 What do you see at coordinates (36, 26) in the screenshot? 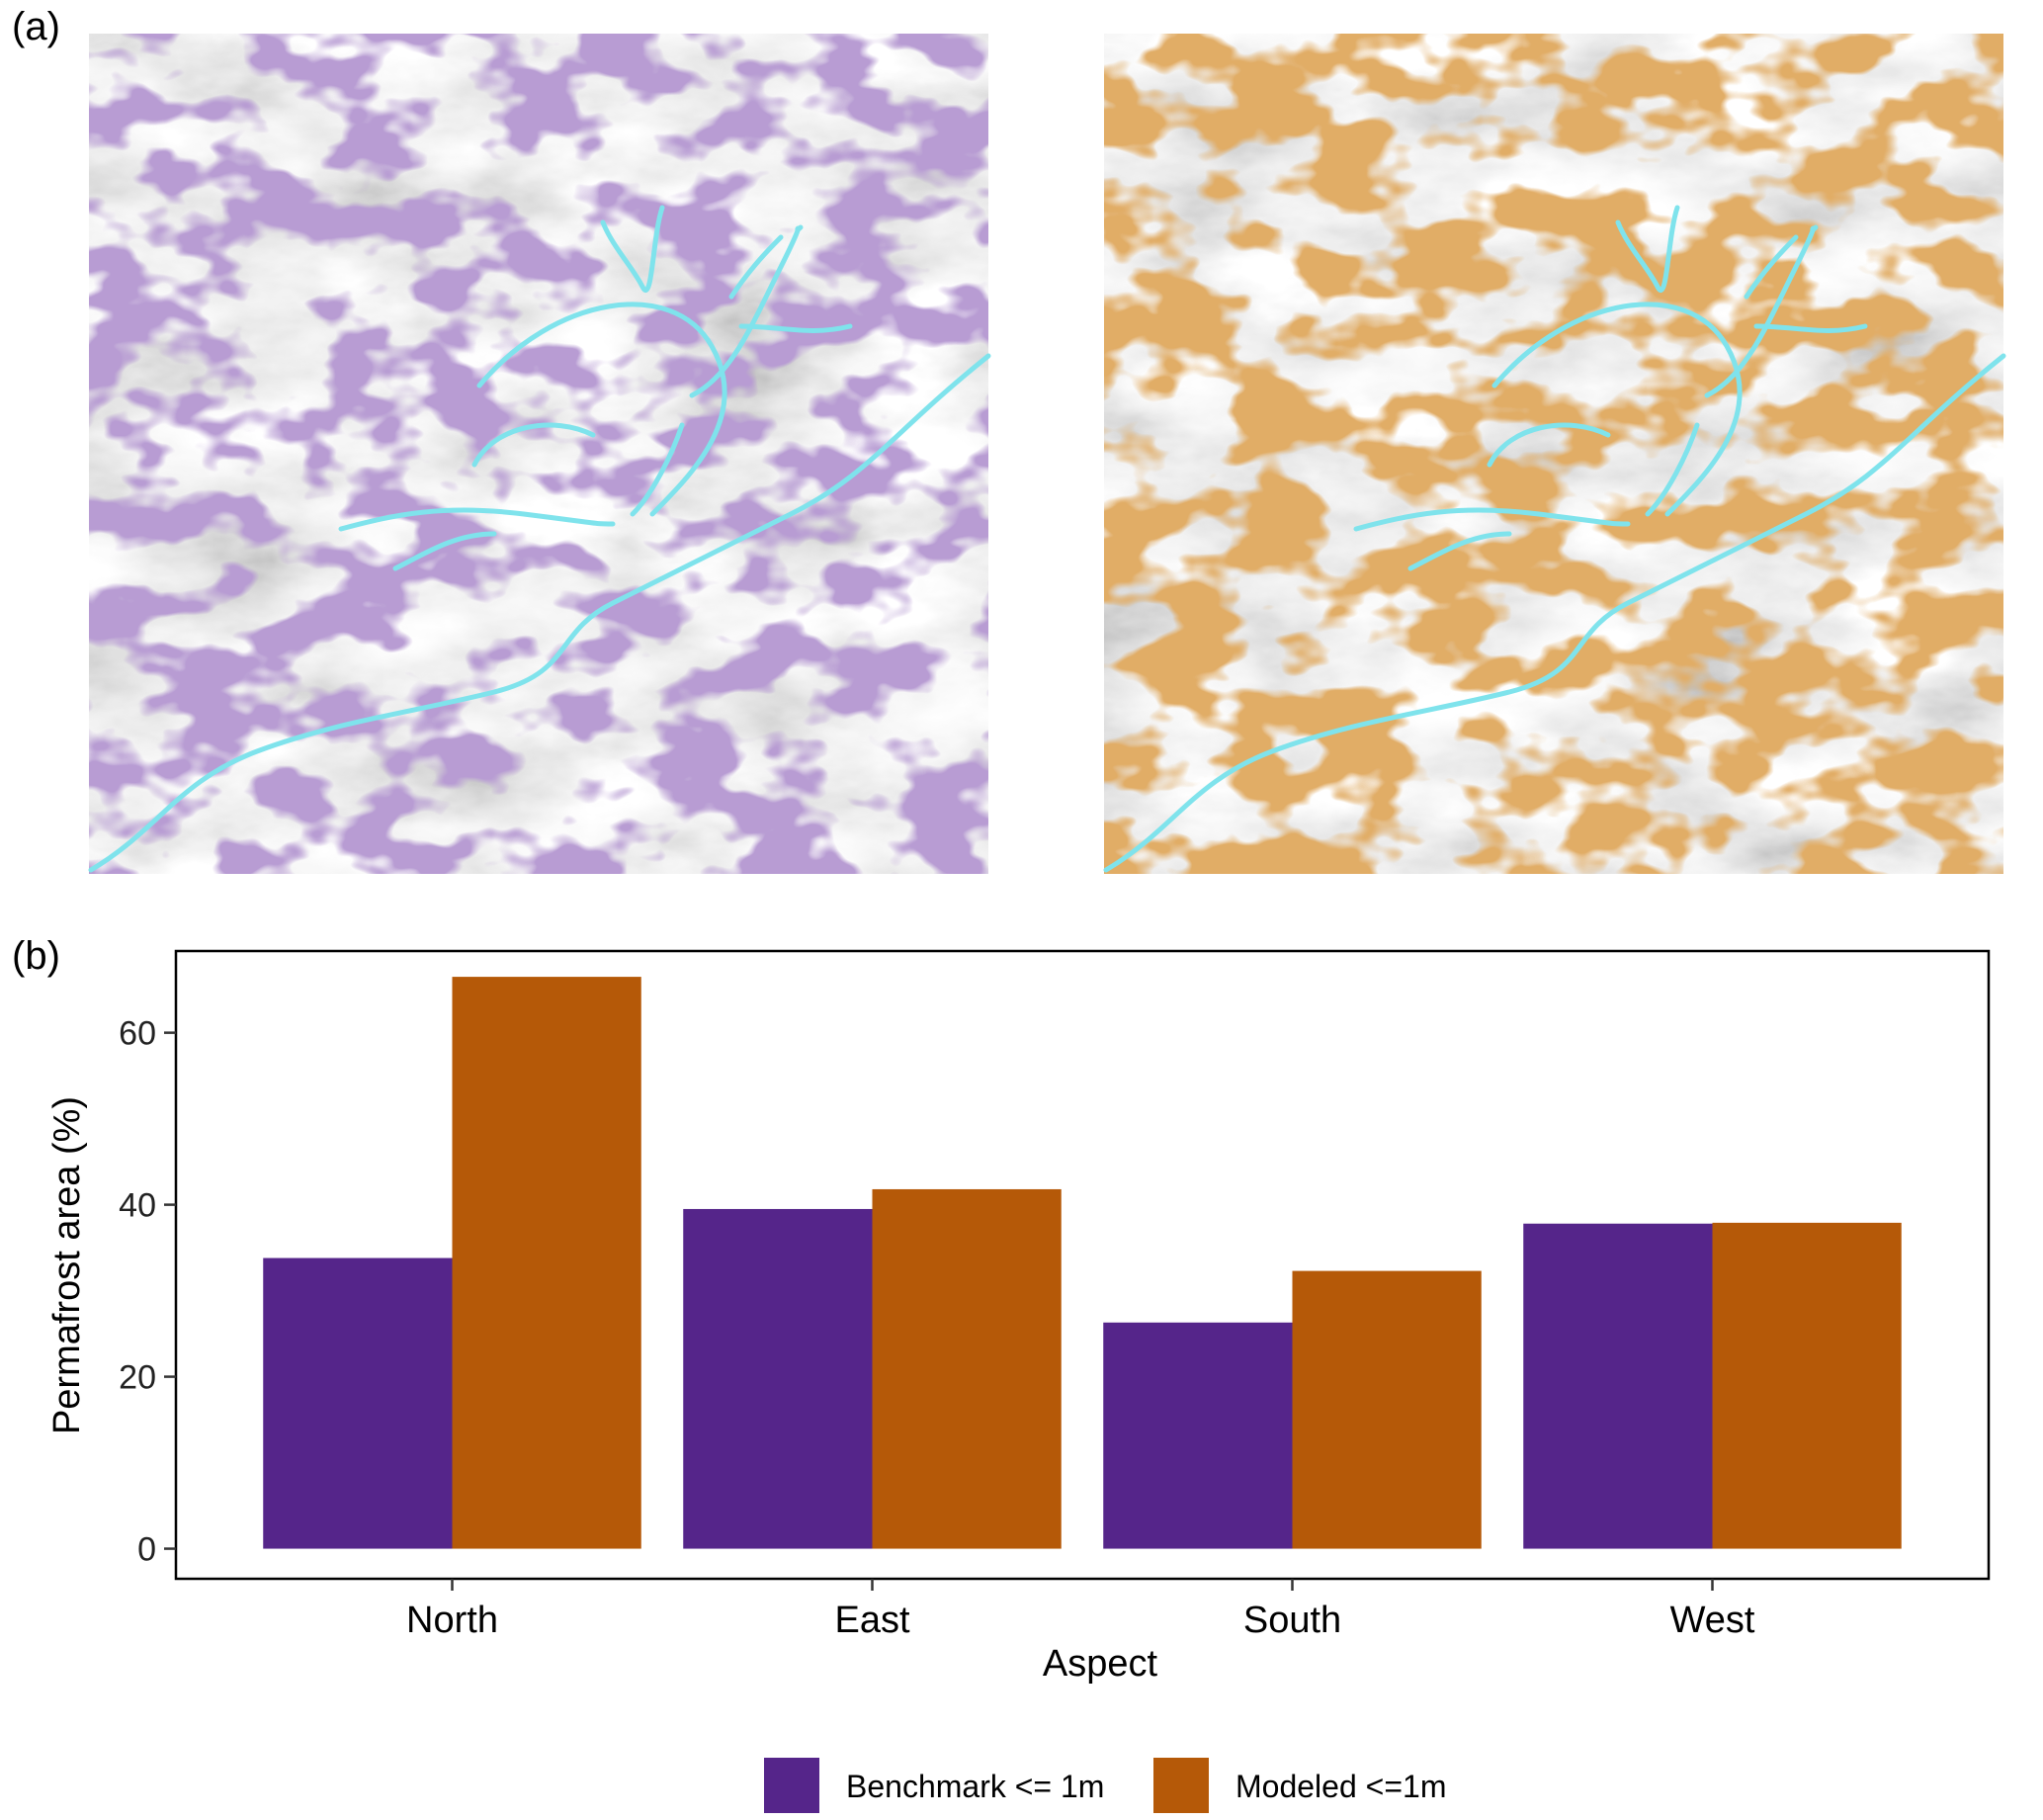
I see `panel-a-label: (a)` at bounding box center [36, 26].